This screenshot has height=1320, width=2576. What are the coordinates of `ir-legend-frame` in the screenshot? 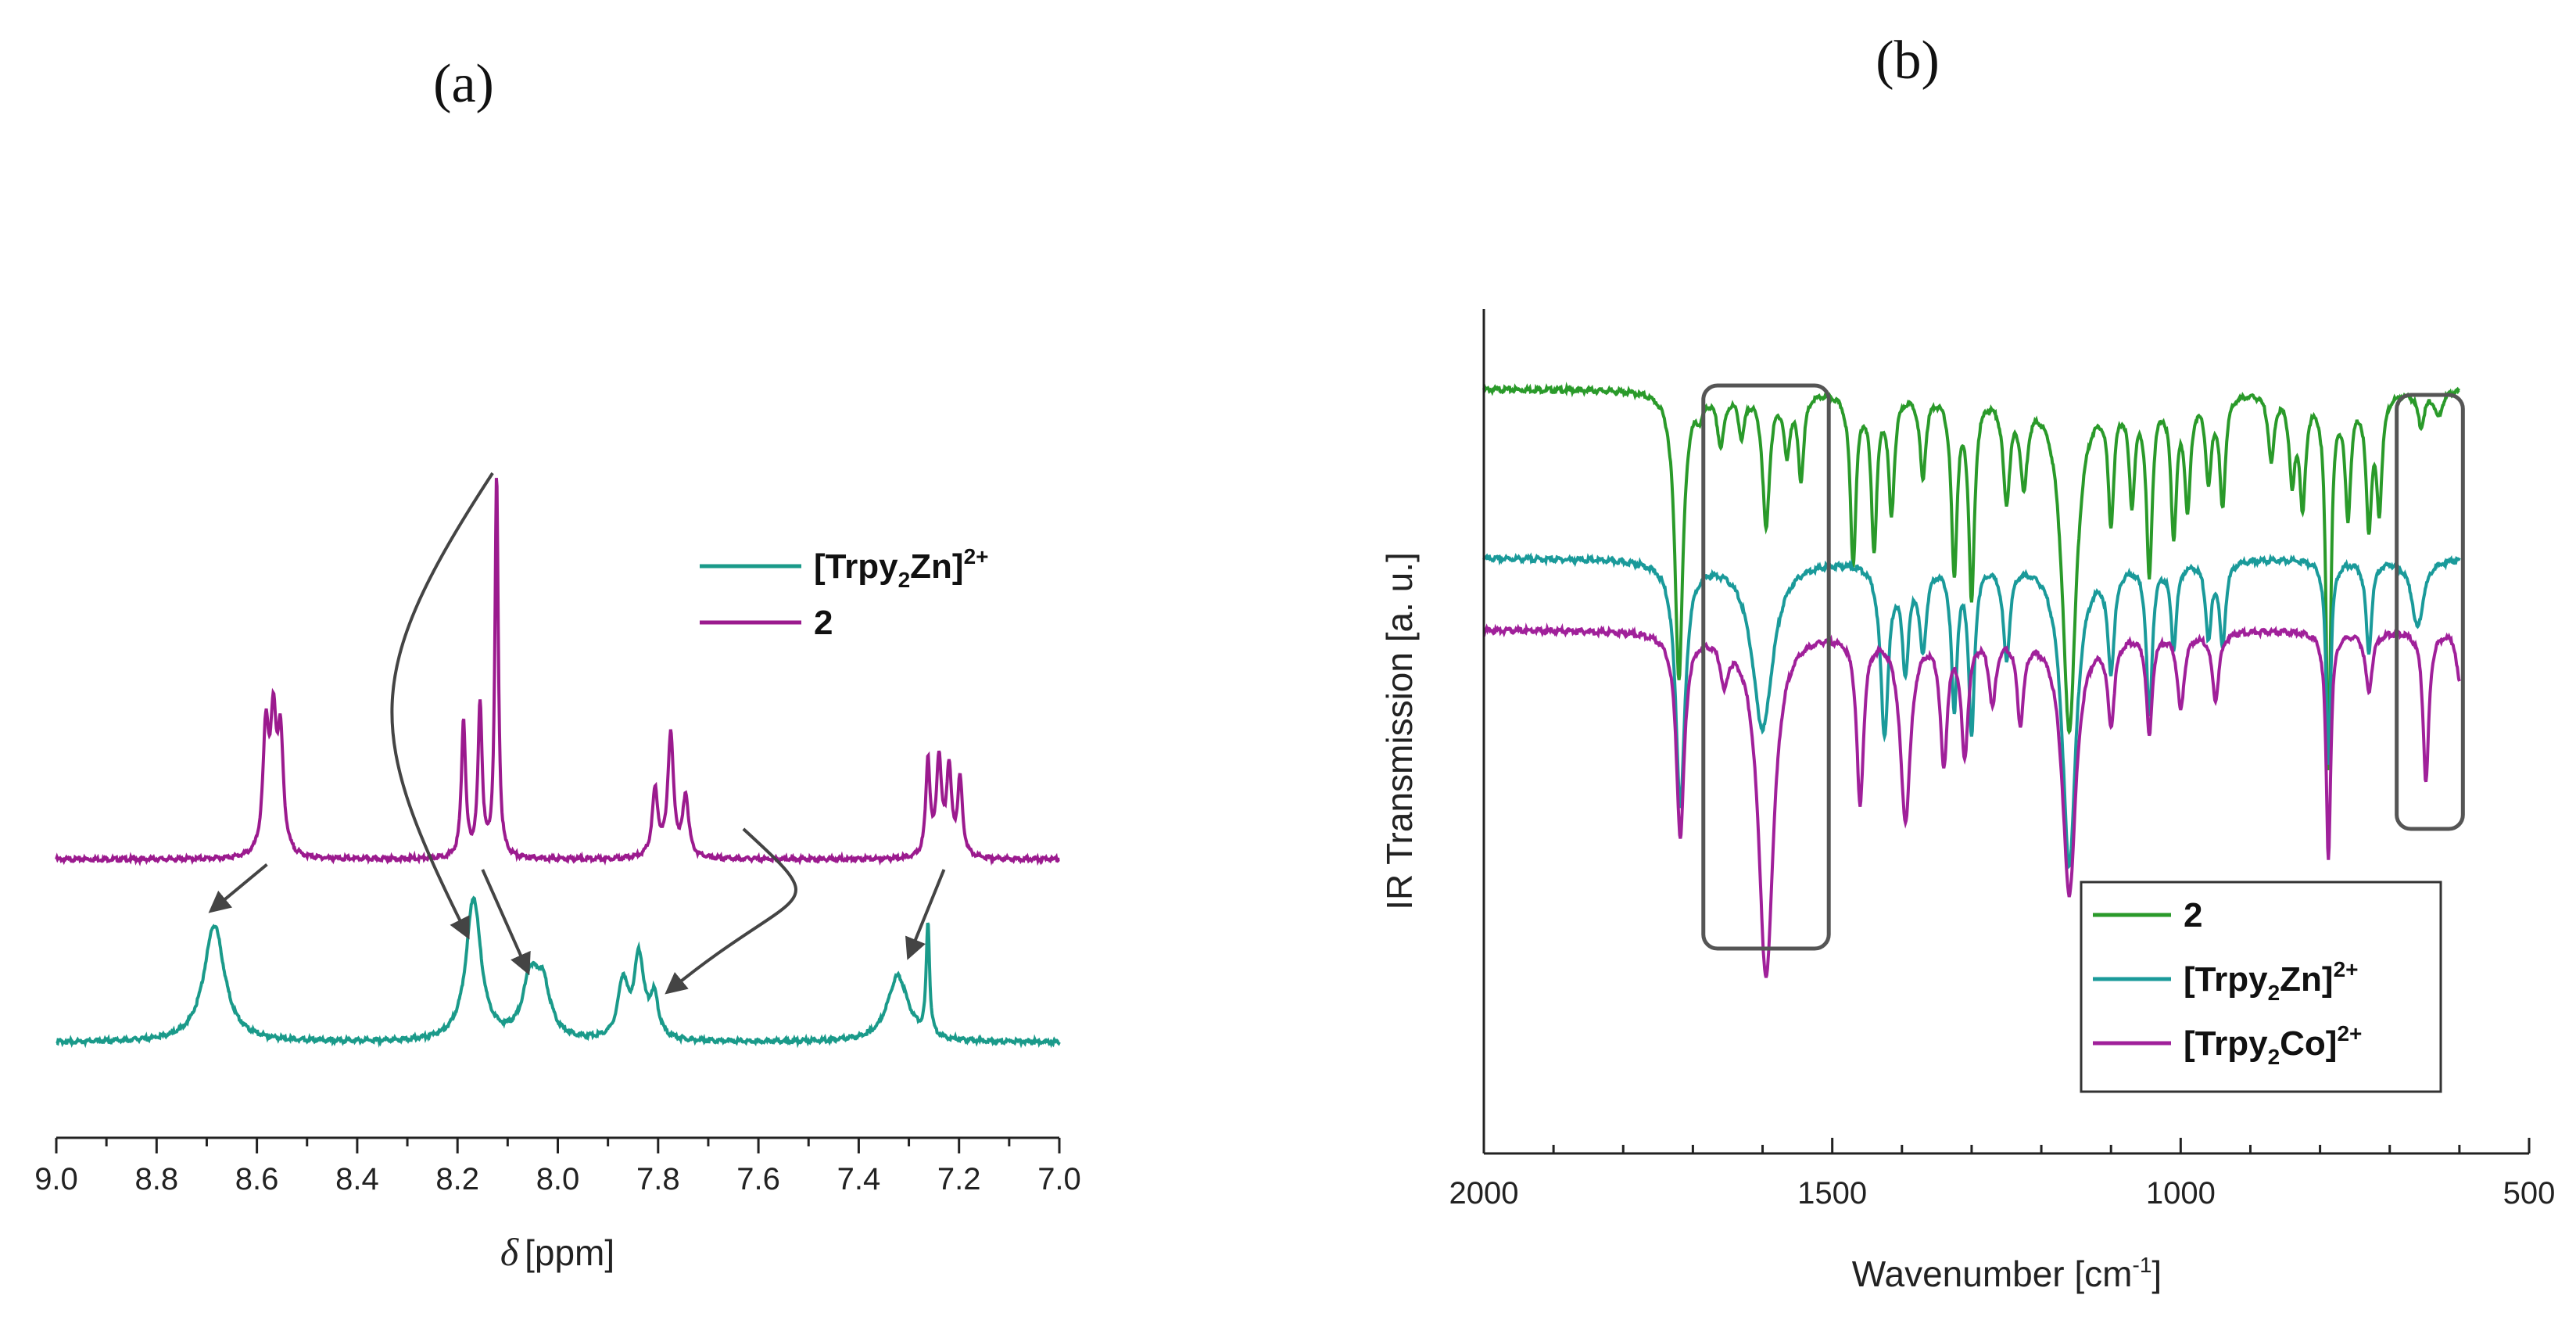 It's located at (2261, 987).